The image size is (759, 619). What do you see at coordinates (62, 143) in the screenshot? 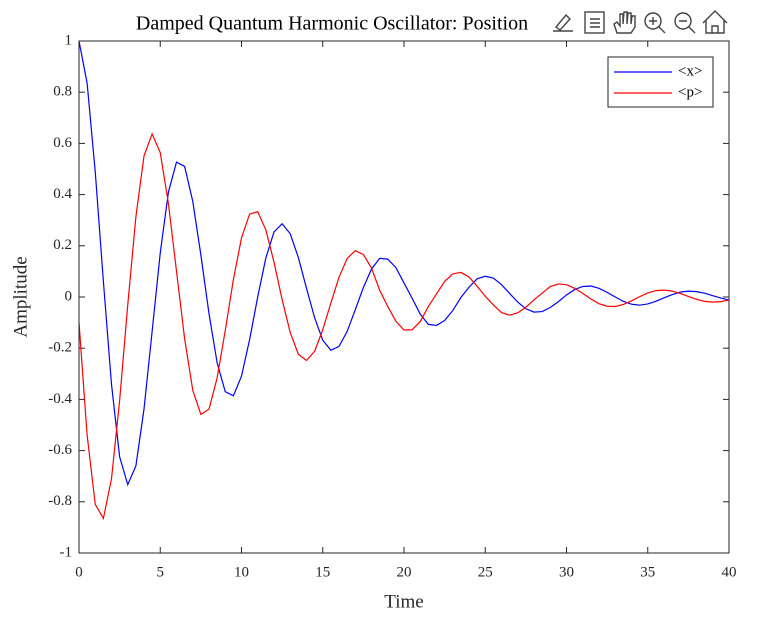
I see `y-tick-label: 0.6` at bounding box center [62, 143].